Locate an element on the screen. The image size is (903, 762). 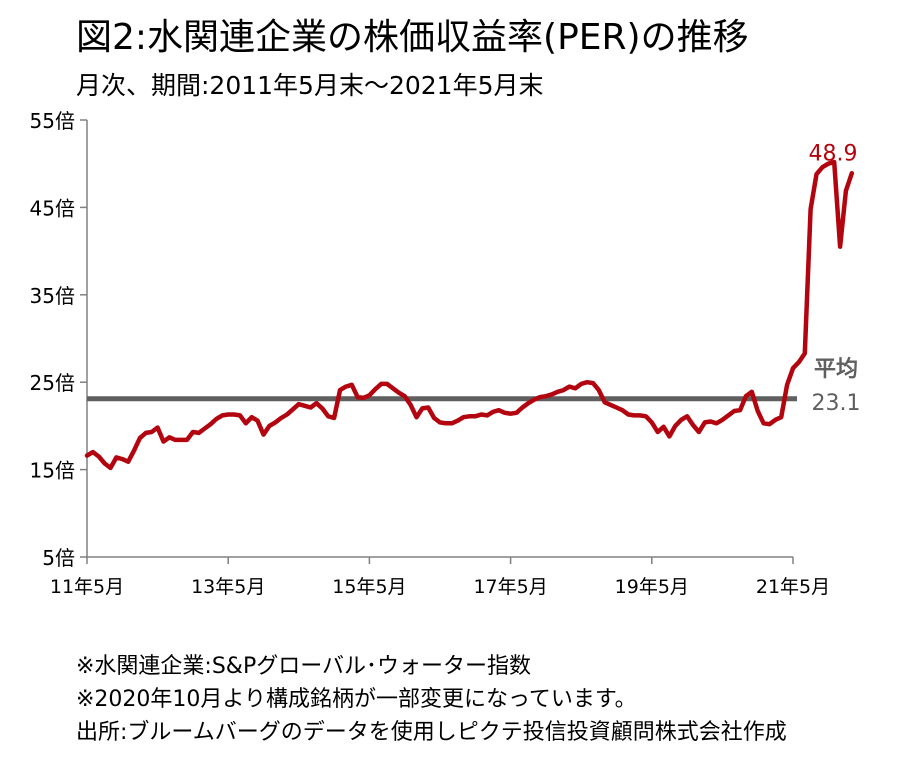
x-tick-label: 19年5月 is located at coordinates (652, 587).